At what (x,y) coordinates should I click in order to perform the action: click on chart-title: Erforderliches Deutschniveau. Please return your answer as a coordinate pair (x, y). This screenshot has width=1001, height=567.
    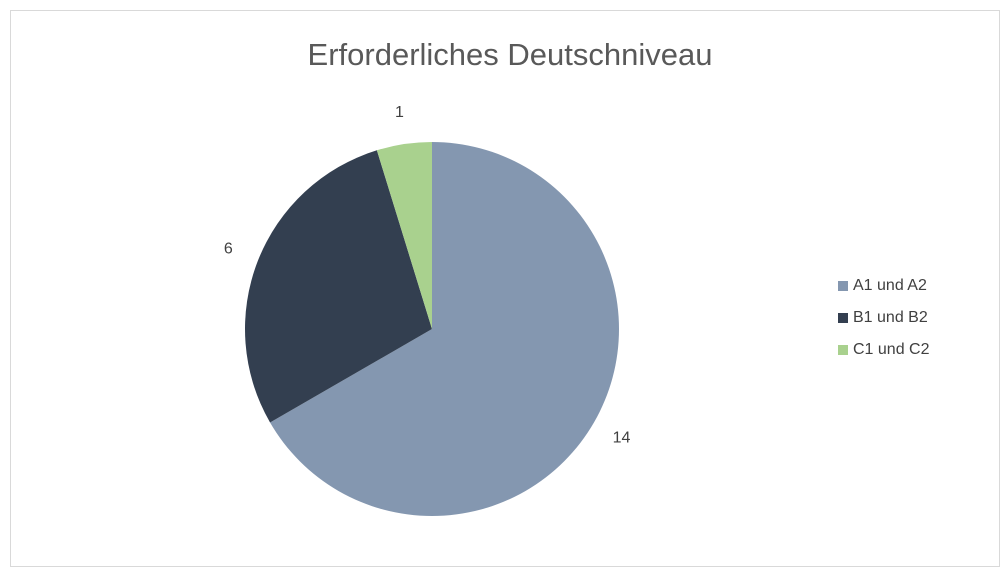
    Looking at the image, I should click on (510, 54).